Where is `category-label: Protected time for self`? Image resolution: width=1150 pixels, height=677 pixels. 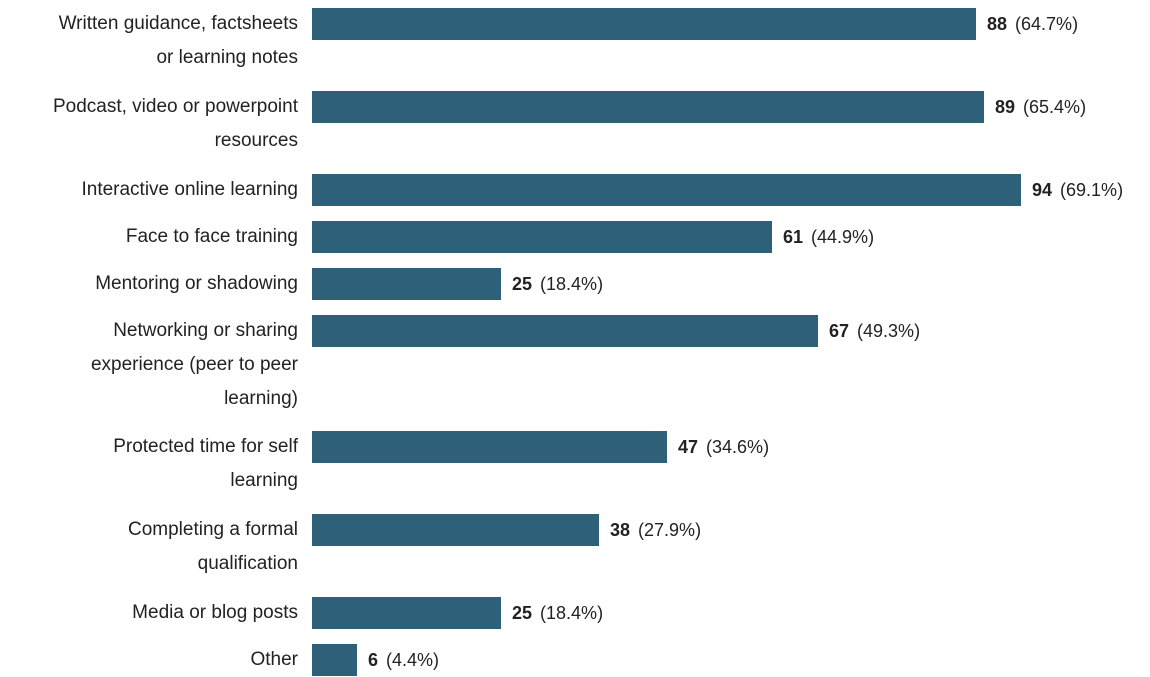
category-label: Protected time for self is located at coordinates (205, 446).